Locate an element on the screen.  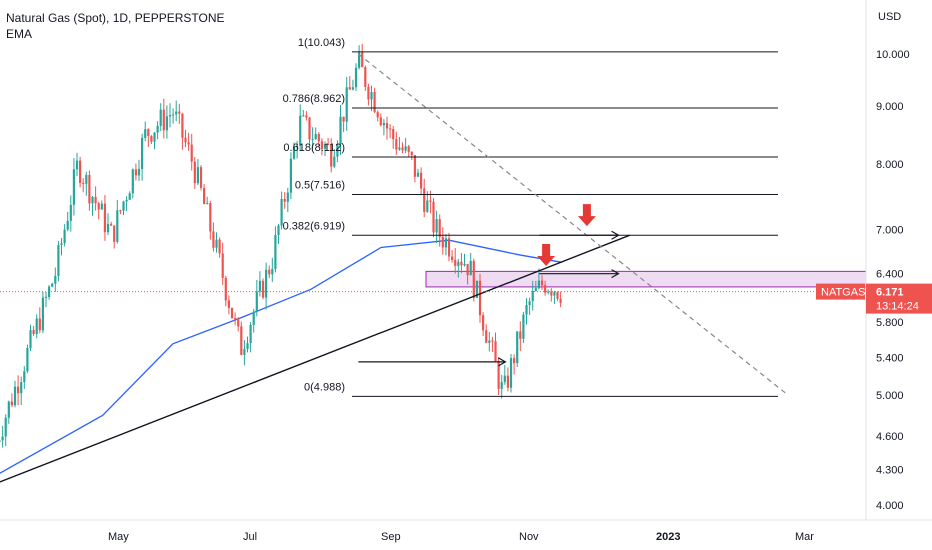
bar-countdown: 13:14:24 is located at coordinates (897, 307).